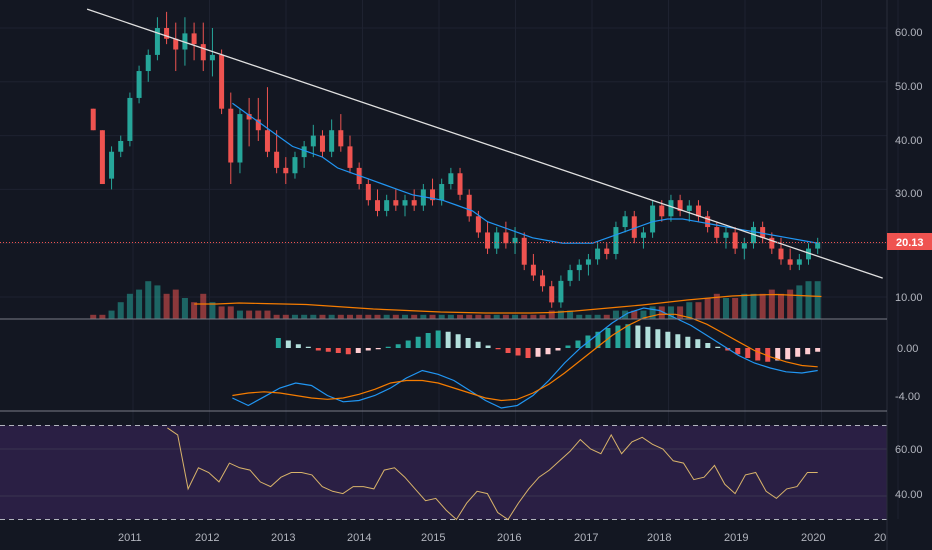  Describe the element at coordinates (283, 538) in the screenshot. I see `x-tick-label: 2013` at that location.